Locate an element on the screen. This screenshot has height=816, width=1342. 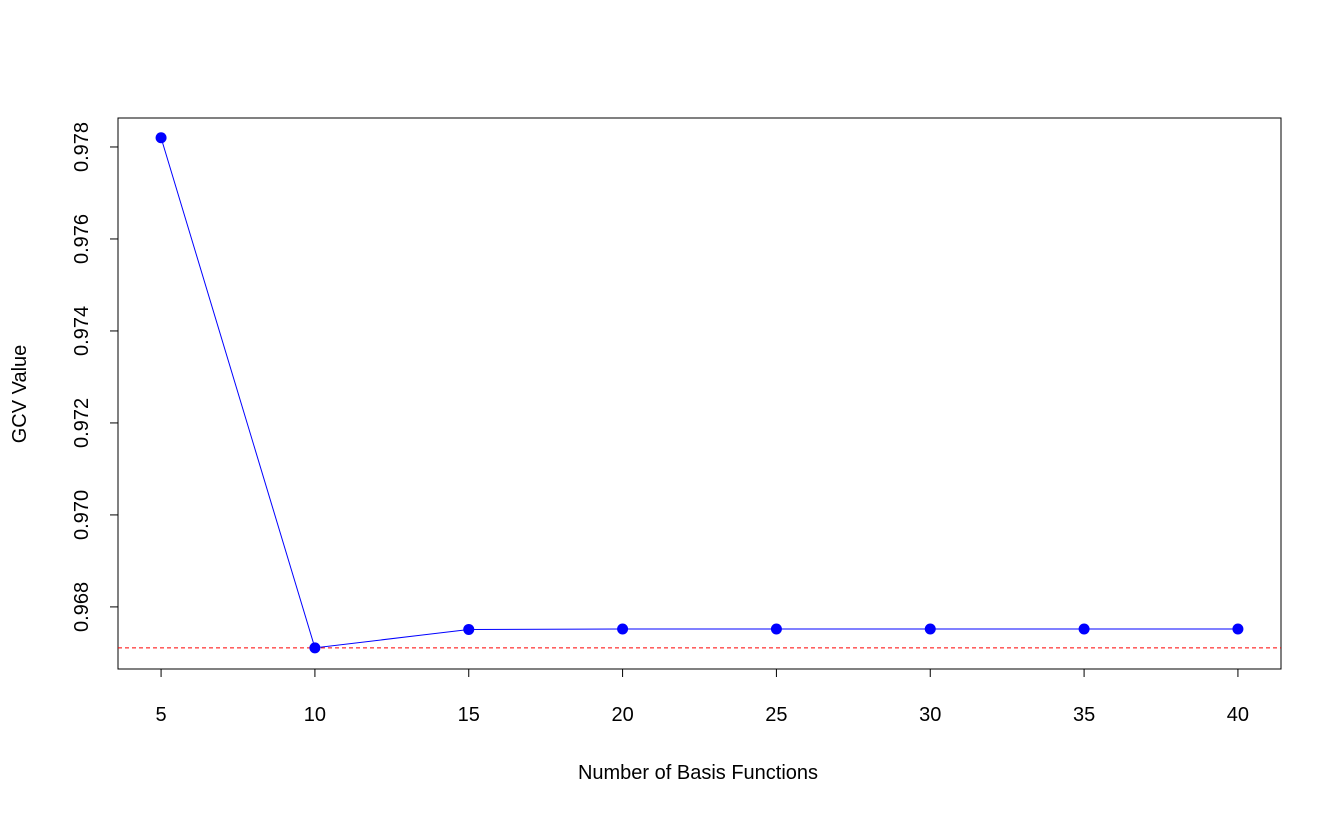
y-tick-label: 0.972 is located at coordinates (82, 423).